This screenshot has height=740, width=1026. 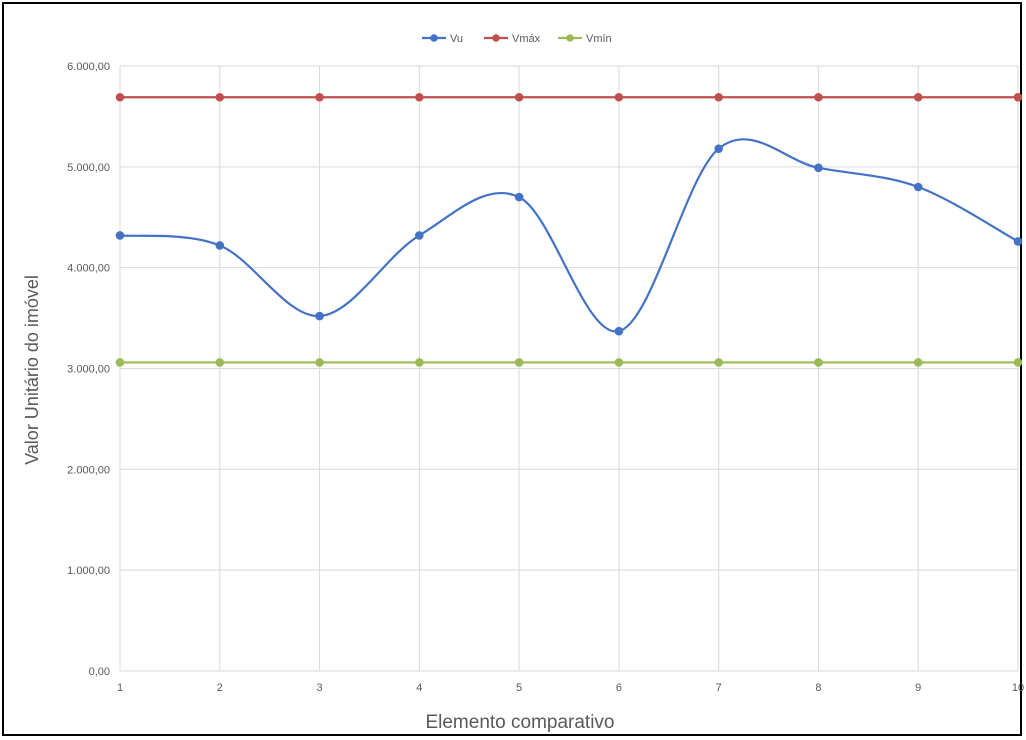 What do you see at coordinates (1018, 688) in the screenshot?
I see `x-tick-label: 10` at bounding box center [1018, 688].